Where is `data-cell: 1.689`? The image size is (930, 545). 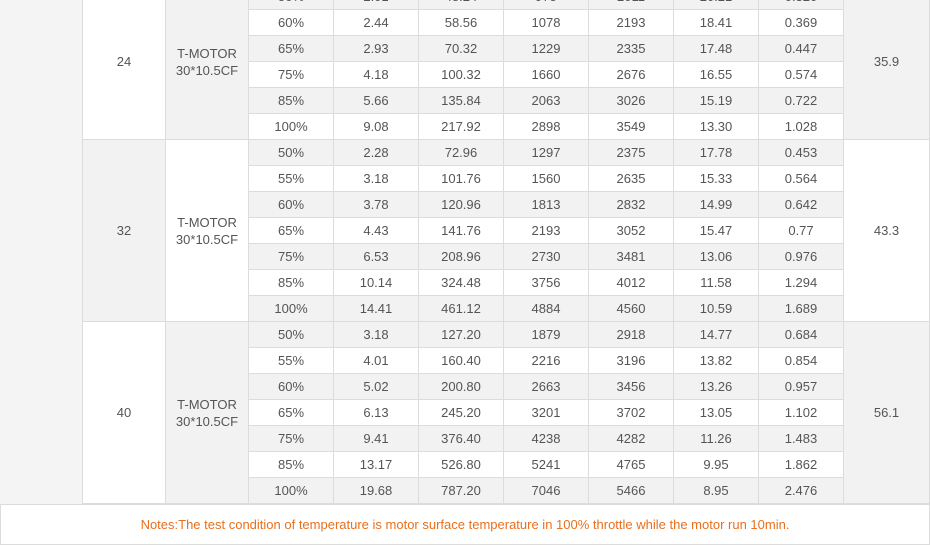 data-cell: 1.689 is located at coordinates (801, 309).